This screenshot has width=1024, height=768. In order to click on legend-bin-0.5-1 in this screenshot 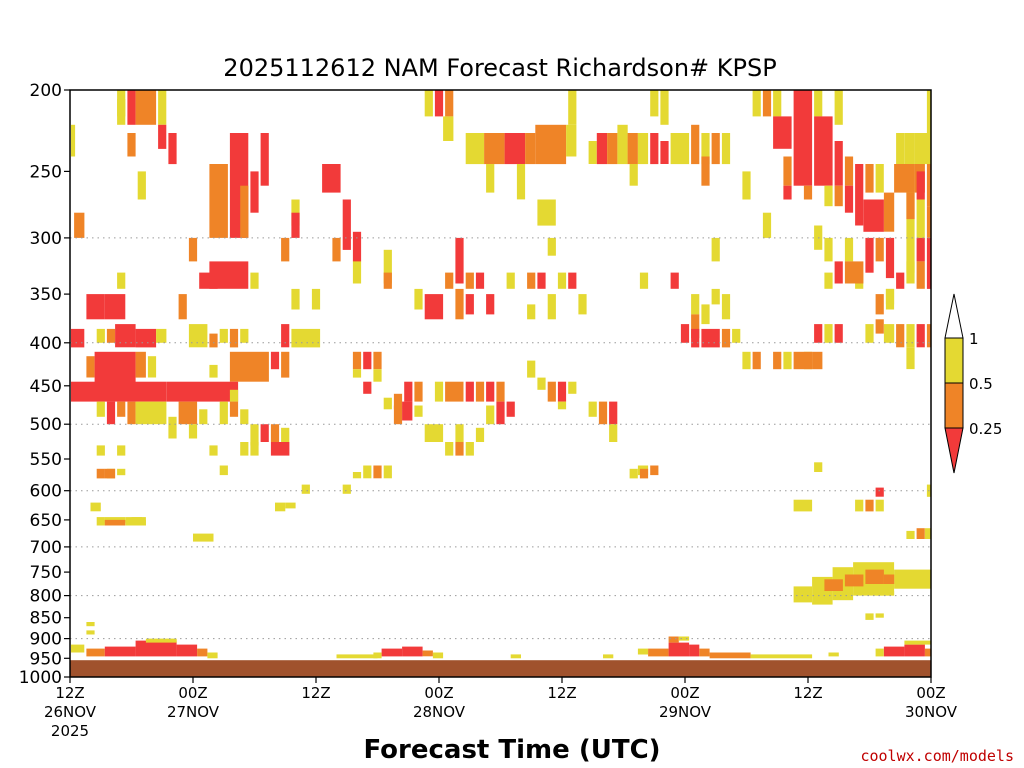, I will do `click(954, 360)`.